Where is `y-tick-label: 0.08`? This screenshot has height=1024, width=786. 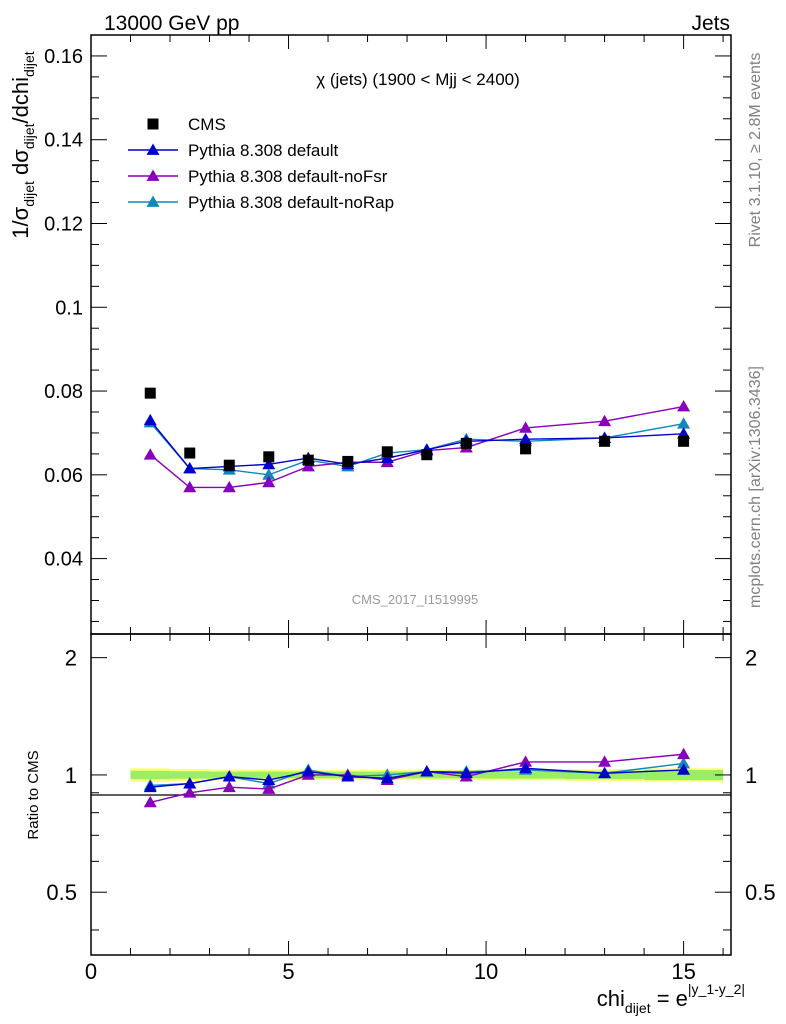
y-tick-label: 0.08 is located at coordinates (63, 392).